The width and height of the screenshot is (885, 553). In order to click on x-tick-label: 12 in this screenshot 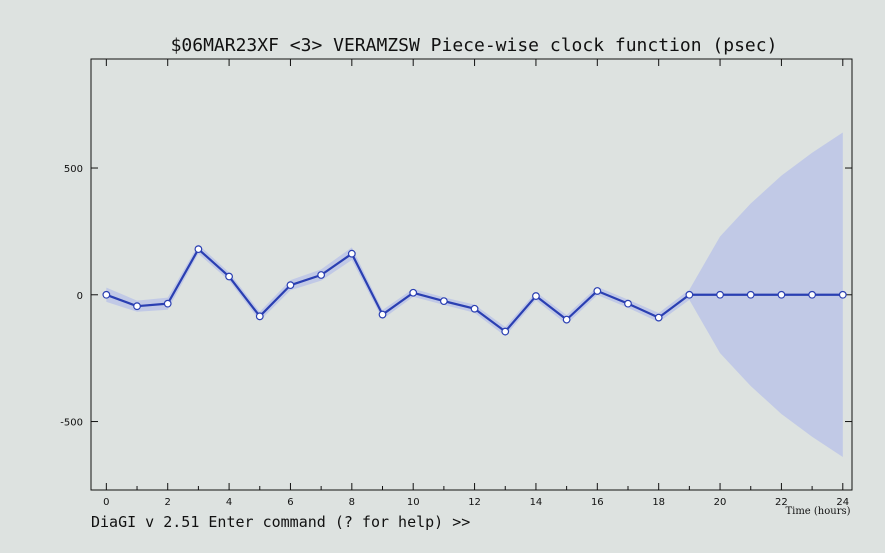, I will do `click(474, 502)`.